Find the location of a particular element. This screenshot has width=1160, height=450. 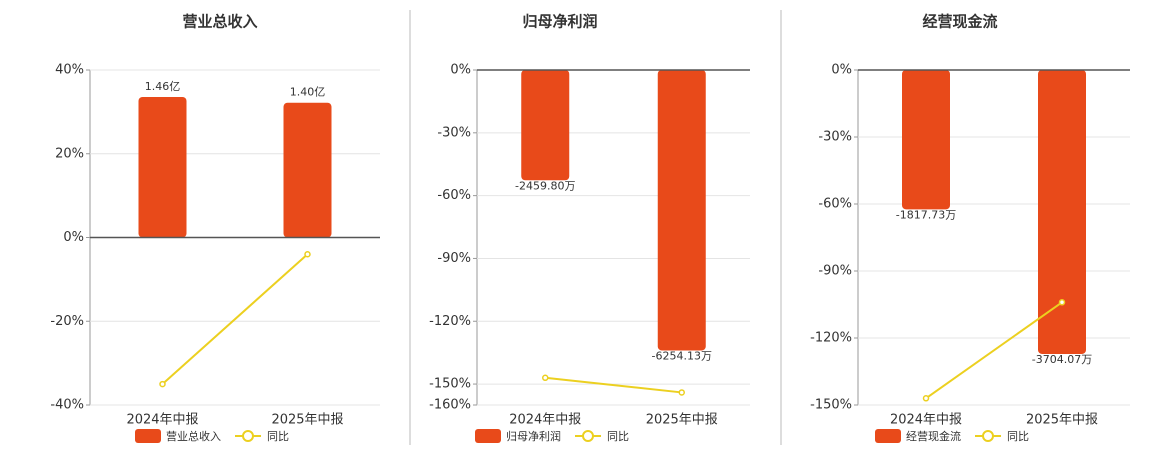

y-tick-label: -160% is located at coordinates (450, 405).